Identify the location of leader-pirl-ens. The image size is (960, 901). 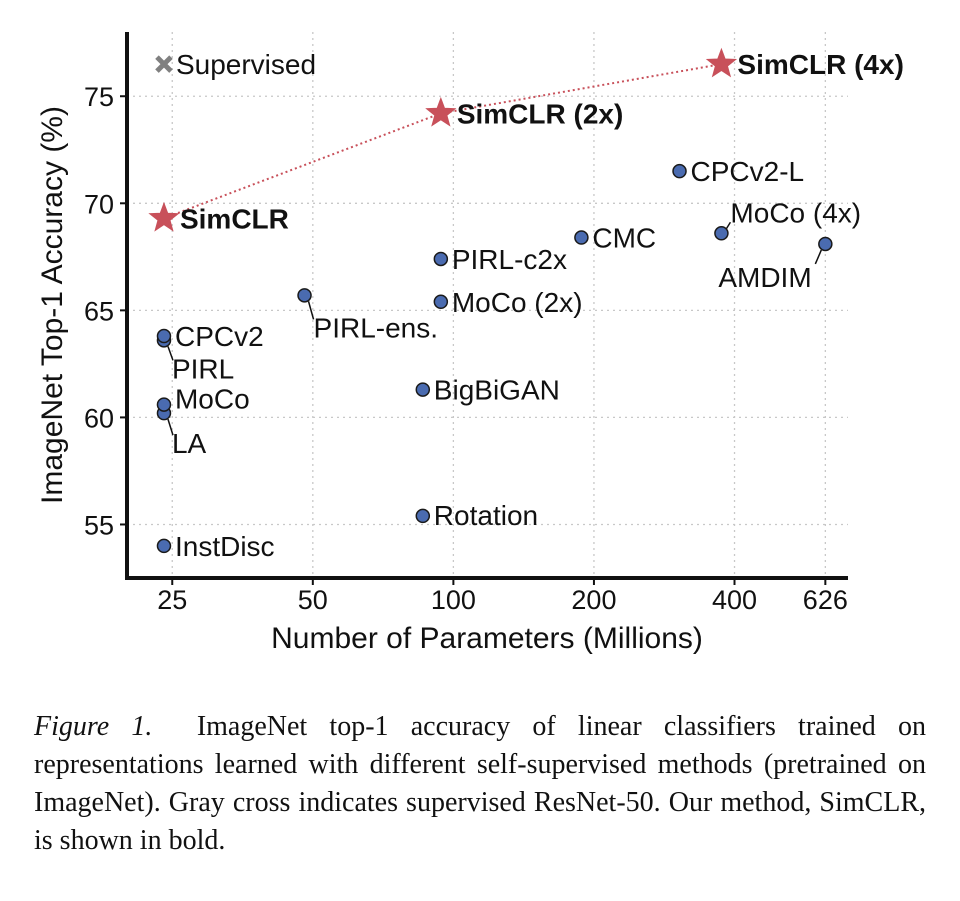
(311, 310).